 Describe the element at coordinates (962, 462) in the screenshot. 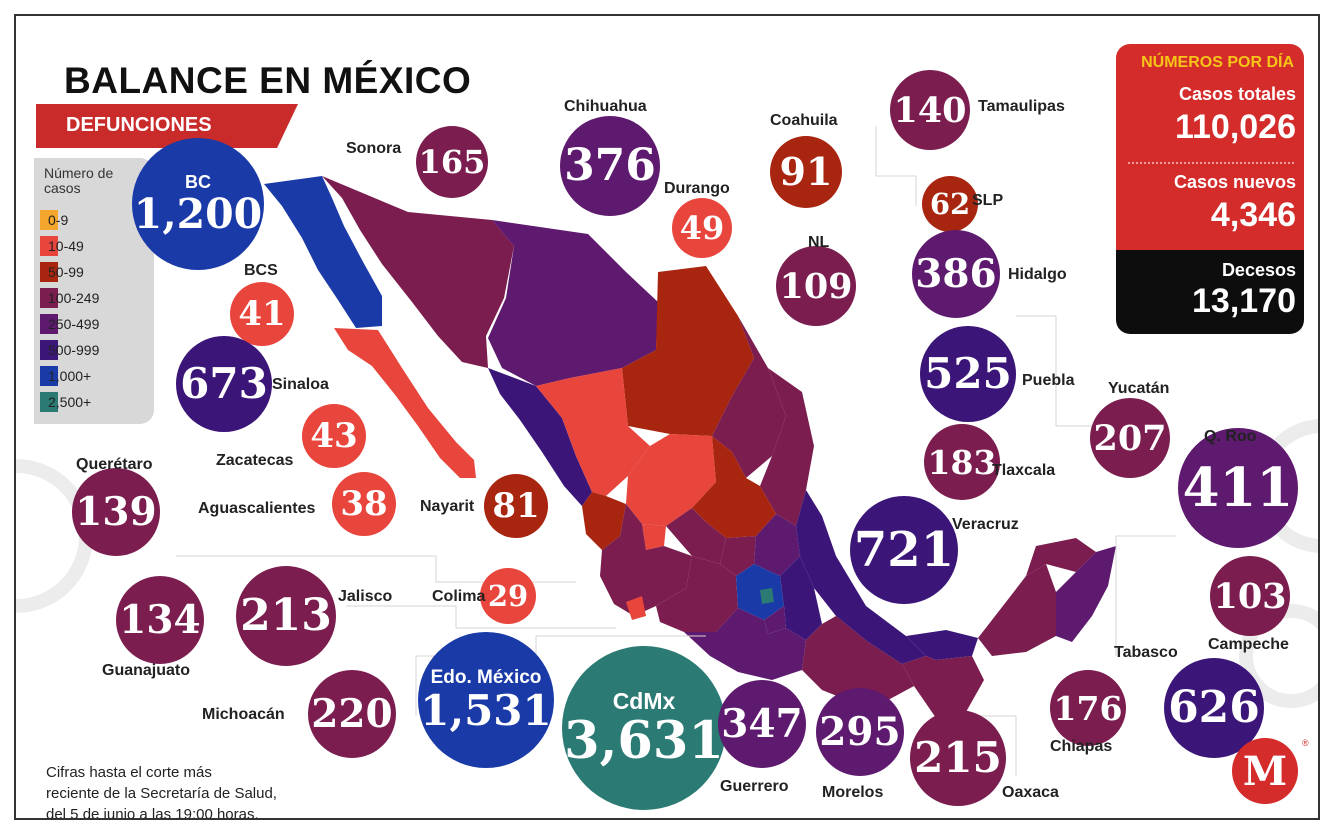

I see `bubble-tlaxcala: 183` at that location.